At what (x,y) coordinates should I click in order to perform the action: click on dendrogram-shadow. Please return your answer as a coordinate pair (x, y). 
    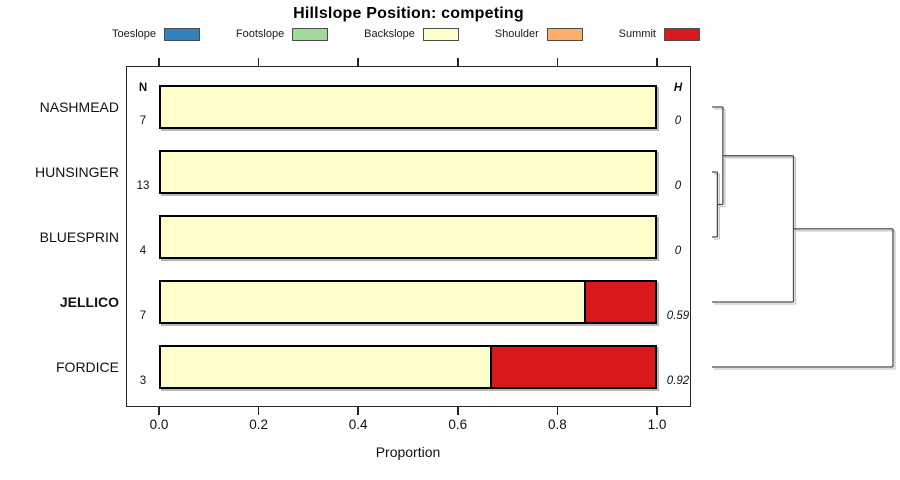
    Looking at the image, I should click on (805, 239).